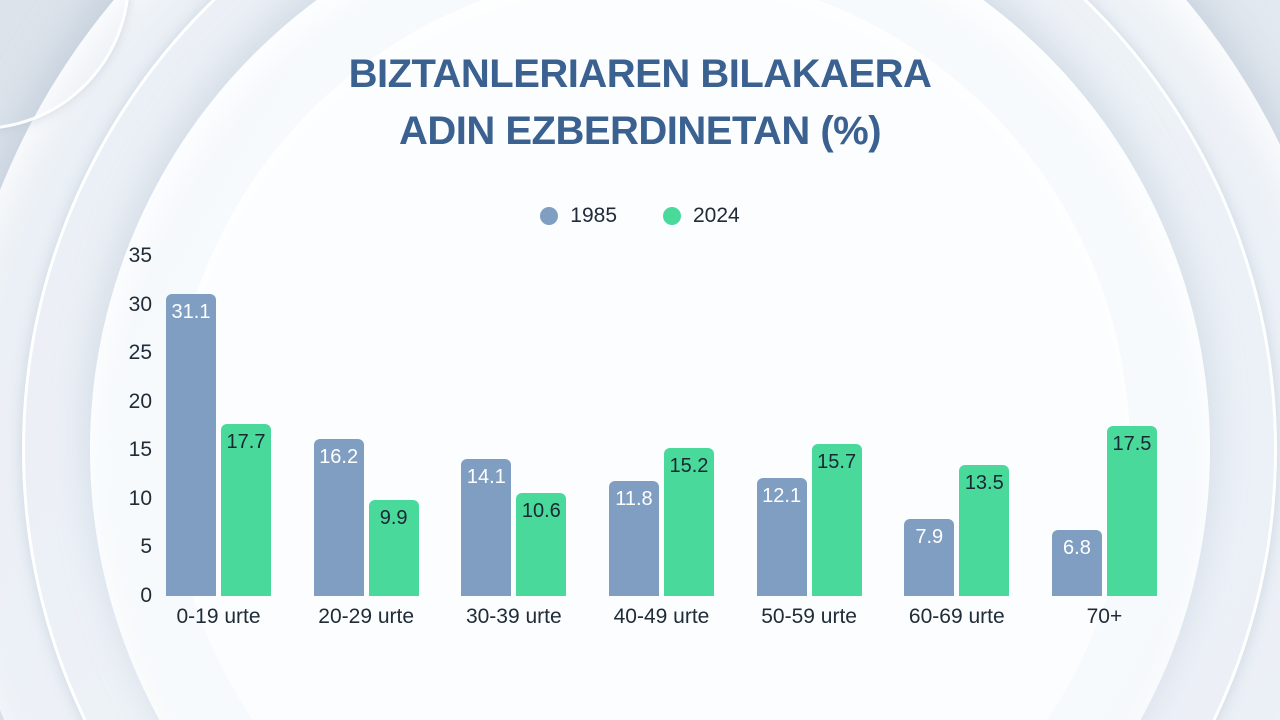 The height and width of the screenshot is (720, 1280). Describe the element at coordinates (716, 215) in the screenshot. I see `legend-label-2024: 2024` at that location.